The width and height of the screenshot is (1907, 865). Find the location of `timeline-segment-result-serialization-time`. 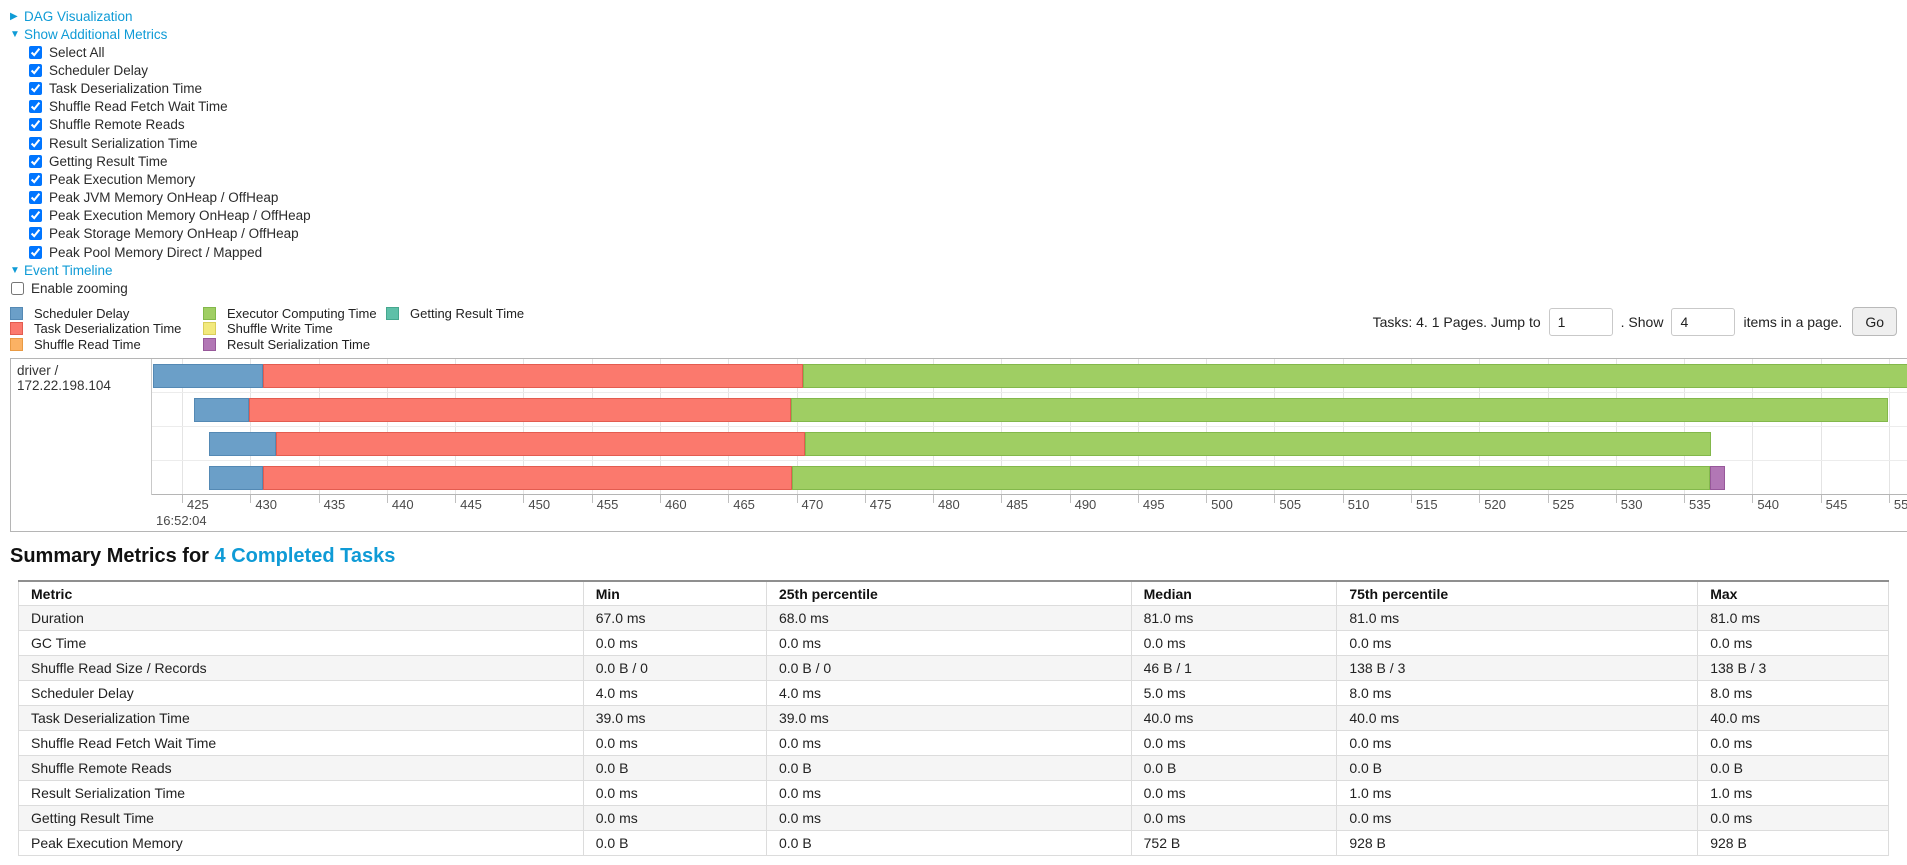

timeline-segment-result-serialization-time is located at coordinates (1718, 477).